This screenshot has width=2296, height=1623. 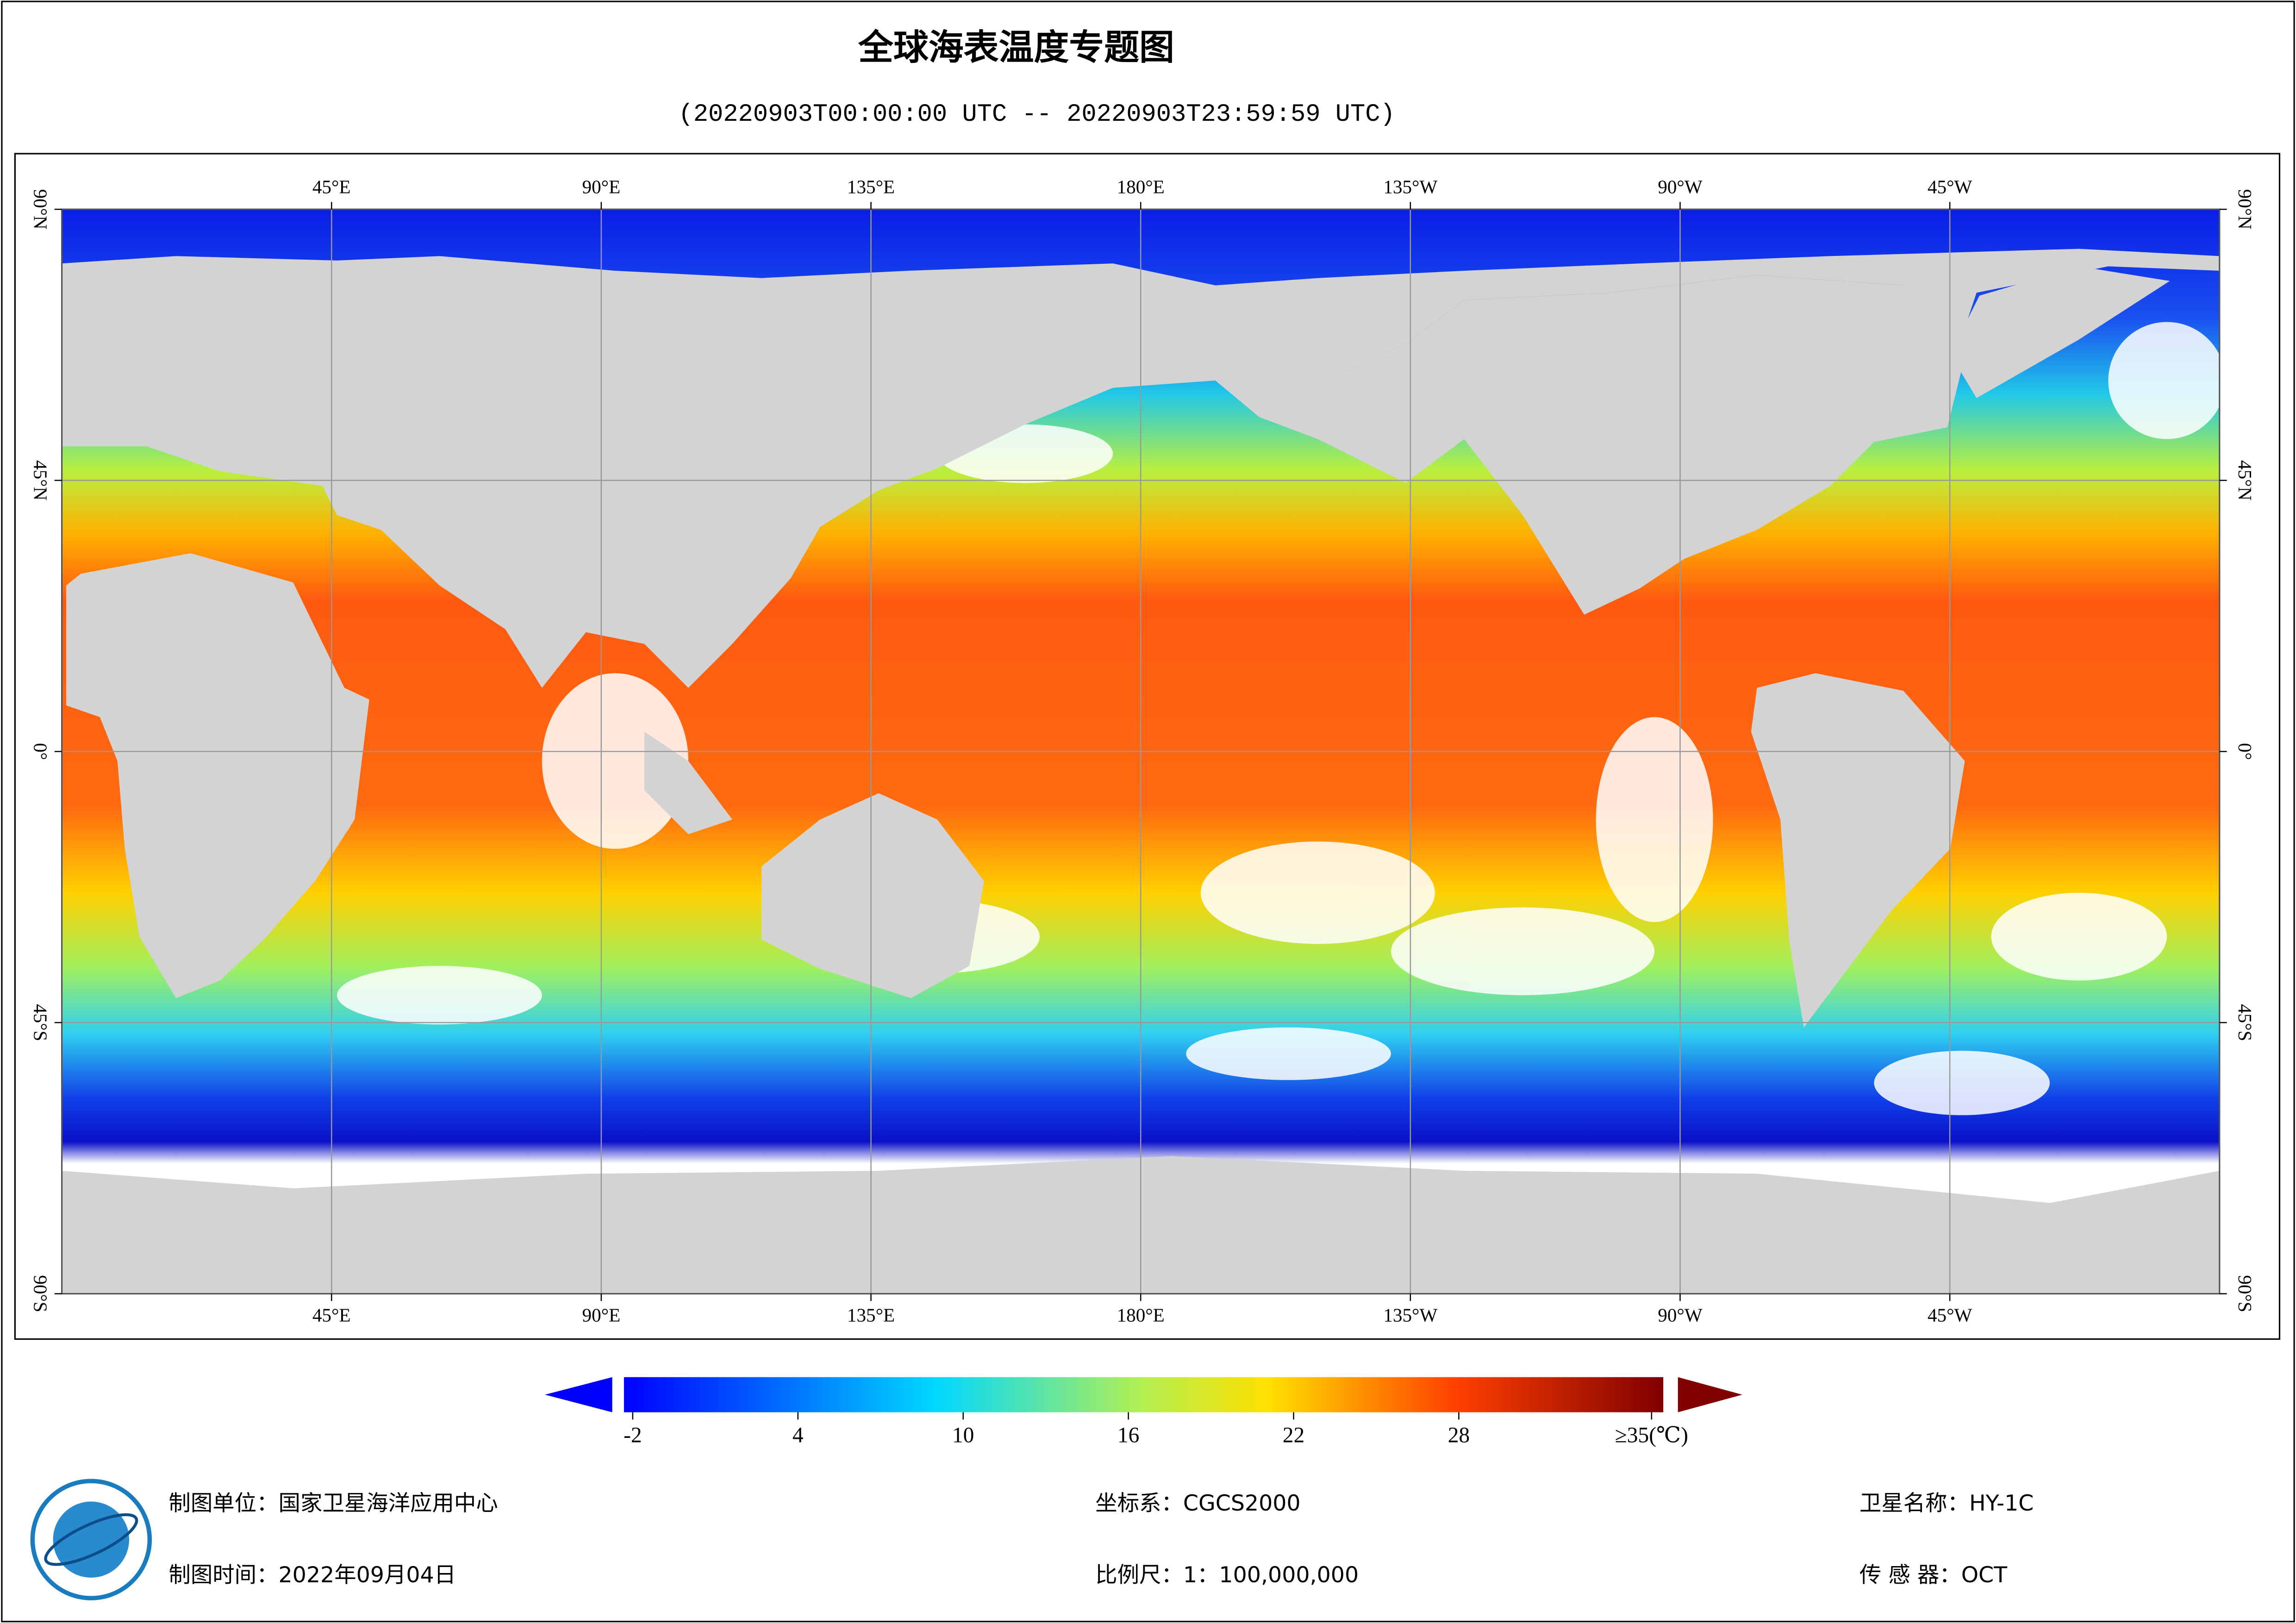 I want to click on lon-label-top: 90°E, so click(x=601, y=186).